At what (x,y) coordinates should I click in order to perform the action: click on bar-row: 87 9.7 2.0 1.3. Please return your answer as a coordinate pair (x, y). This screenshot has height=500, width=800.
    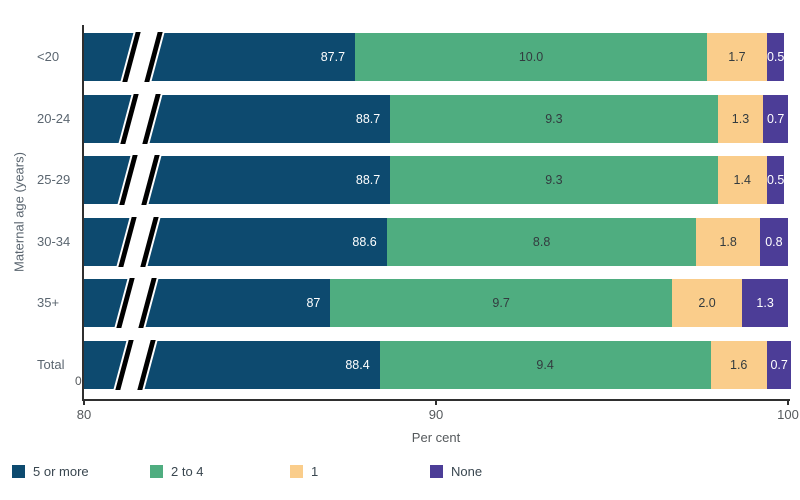
    Looking at the image, I should click on (436, 303).